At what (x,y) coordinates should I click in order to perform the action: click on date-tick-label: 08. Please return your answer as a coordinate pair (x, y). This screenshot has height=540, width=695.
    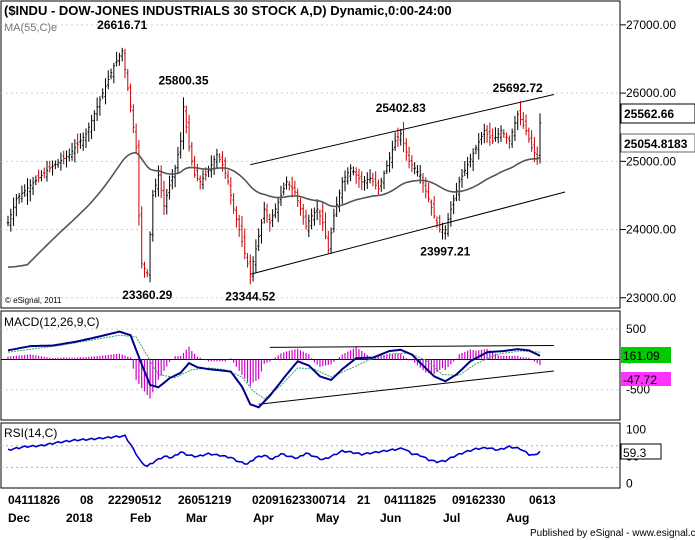
    Looking at the image, I should click on (87, 500).